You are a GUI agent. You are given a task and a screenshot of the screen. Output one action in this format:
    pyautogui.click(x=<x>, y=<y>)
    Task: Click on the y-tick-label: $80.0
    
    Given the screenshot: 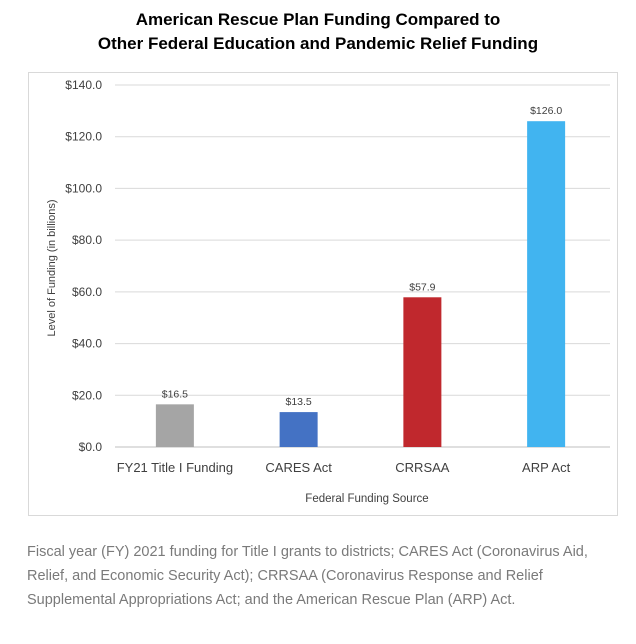 What is the action you would take?
    pyautogui.click(x=87, y=240)
    